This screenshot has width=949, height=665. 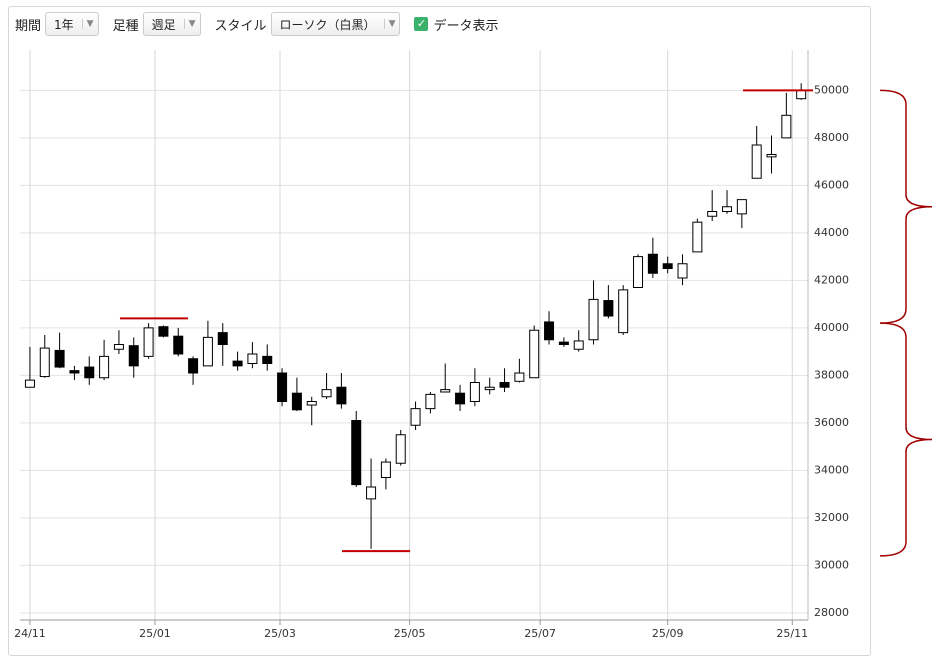 What do you see at coordinates (410, 633) in the screenshot?
I see `x-tick-label: 25/05` at bounding box center [410, 633].